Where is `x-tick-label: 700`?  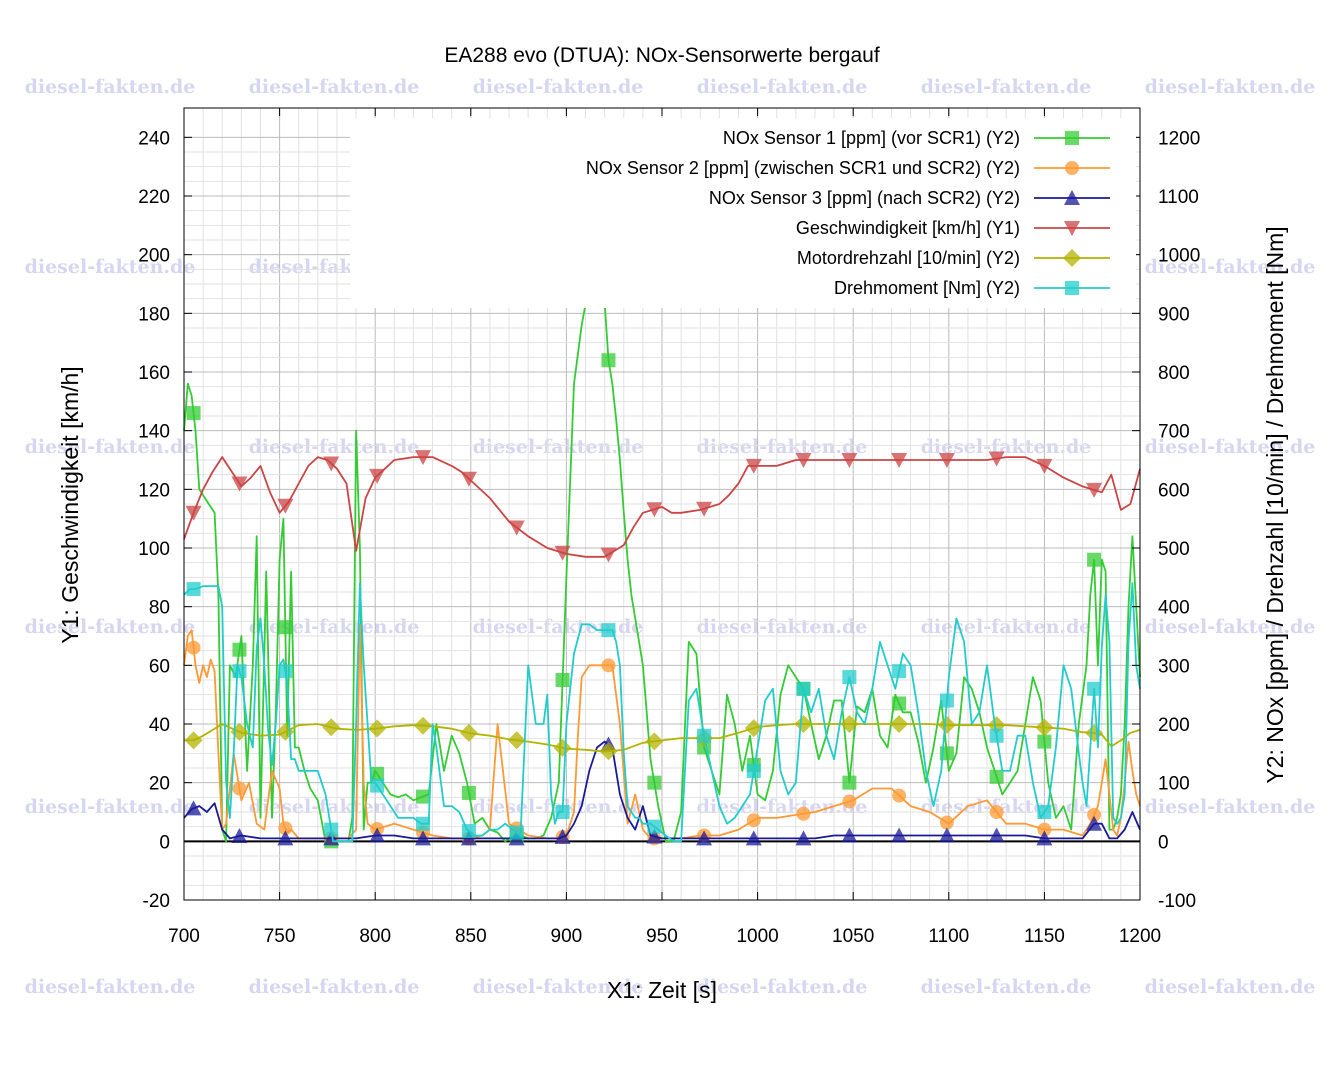
x-tick-label: 700 is located at coordinates (184, 936).